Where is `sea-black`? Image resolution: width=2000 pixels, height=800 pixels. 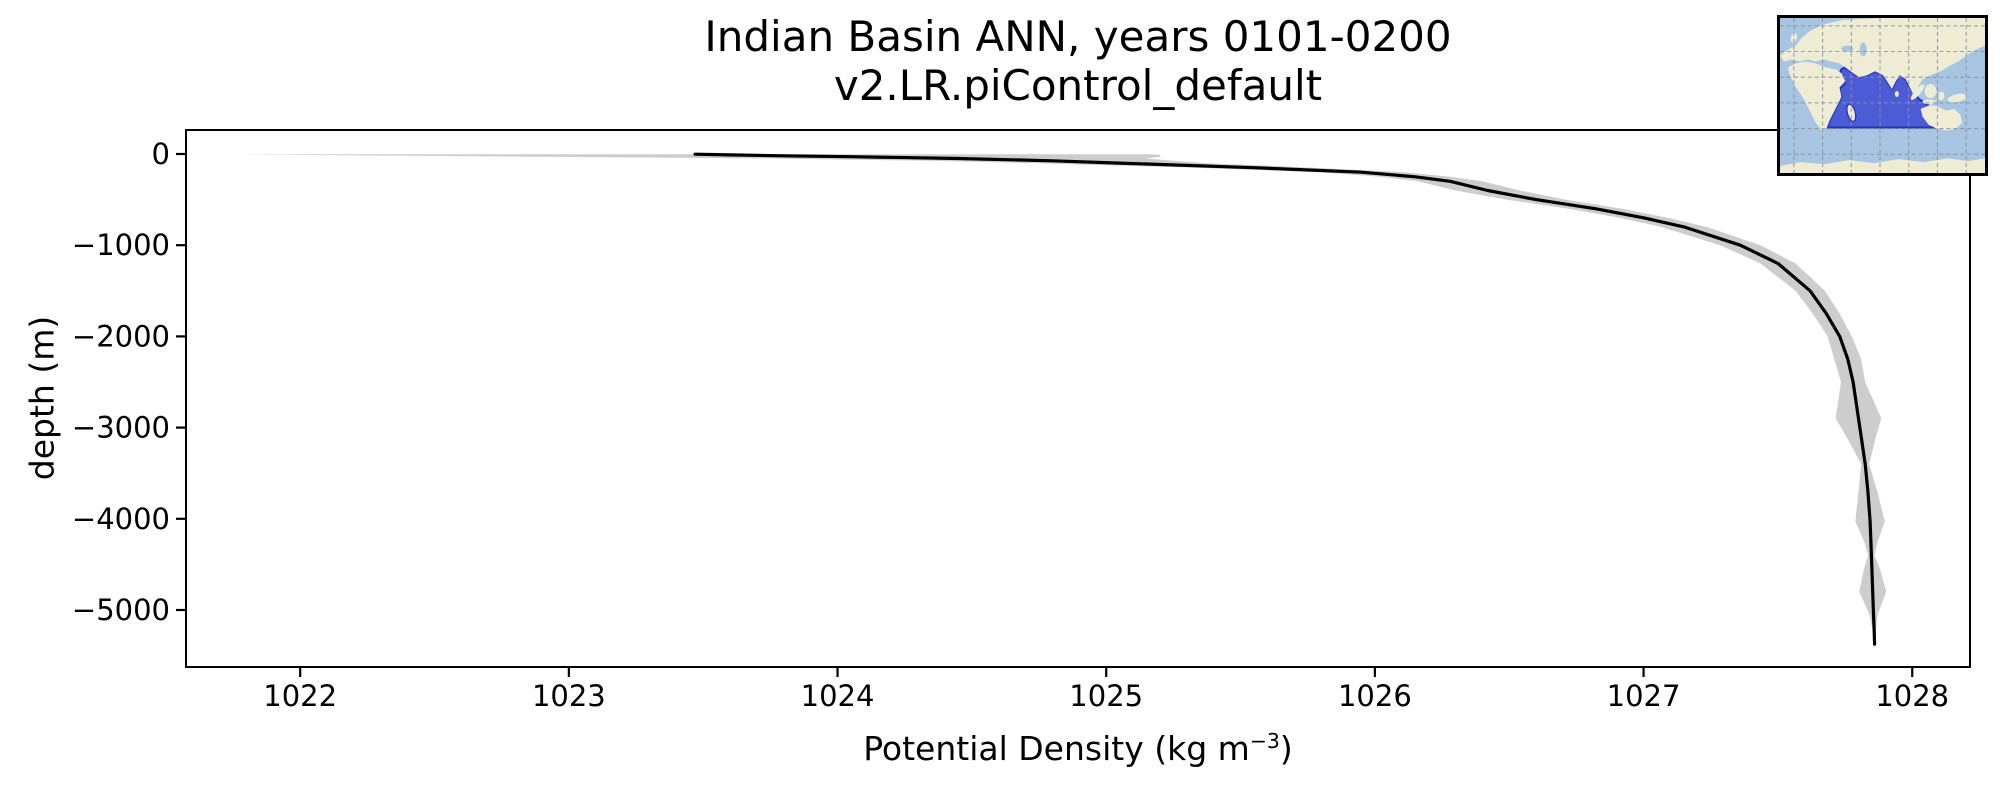 sea-black is located at coordinates (1847, 48).